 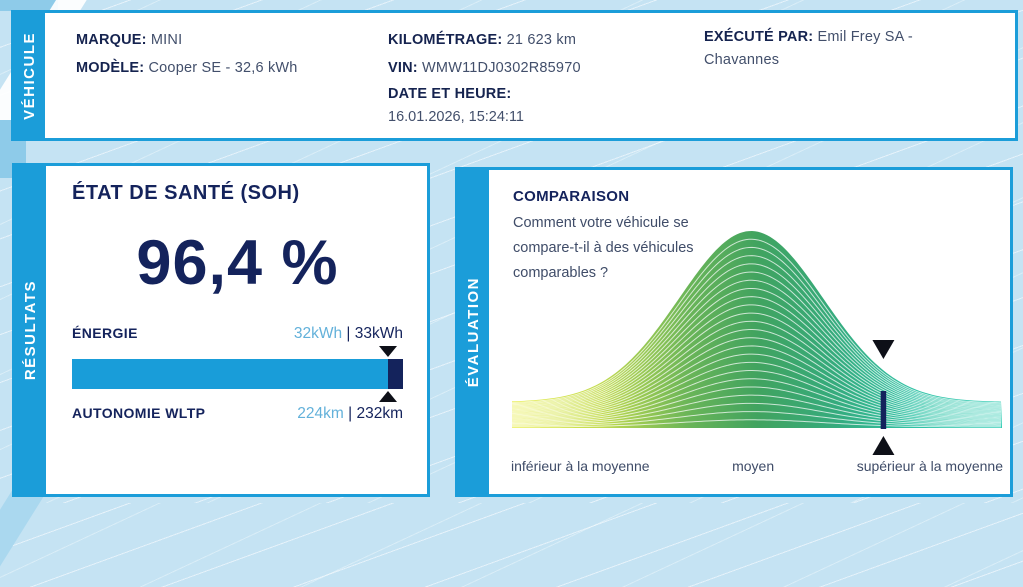 I want to click on energy-bar-fill, so click(x=230, y=374).